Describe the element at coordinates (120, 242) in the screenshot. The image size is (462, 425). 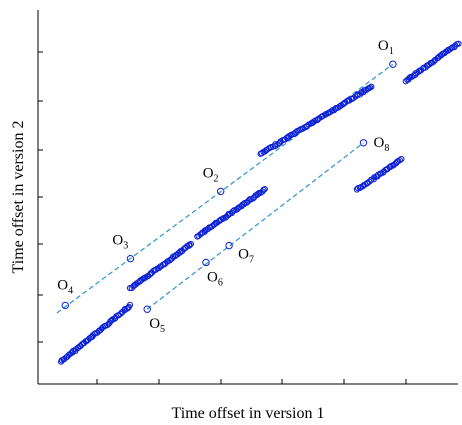
I see `outlier-label: O3` at that location.